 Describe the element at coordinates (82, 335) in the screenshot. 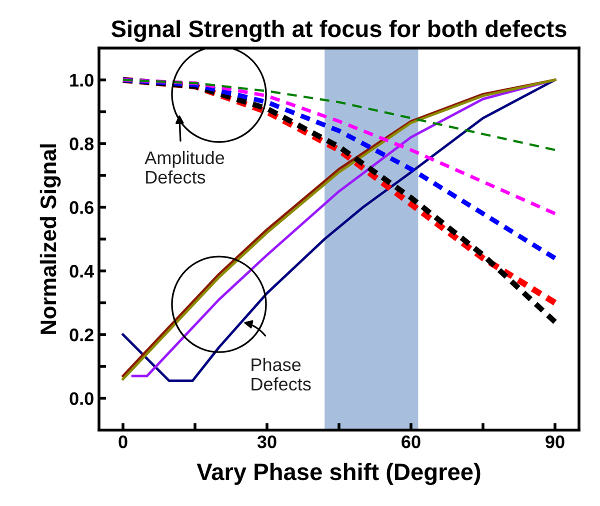

I see `y-tick-label: 0.2` at that location.